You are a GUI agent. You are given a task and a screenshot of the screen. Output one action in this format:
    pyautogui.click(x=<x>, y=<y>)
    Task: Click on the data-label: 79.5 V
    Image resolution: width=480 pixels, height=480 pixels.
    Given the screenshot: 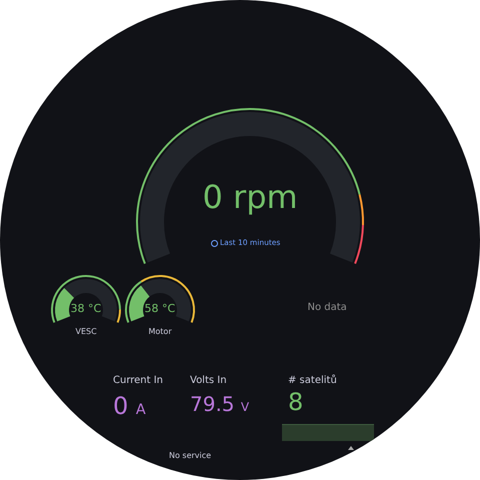 What is the action you would take?
    pyautogui.click(x=220, y=404)
    